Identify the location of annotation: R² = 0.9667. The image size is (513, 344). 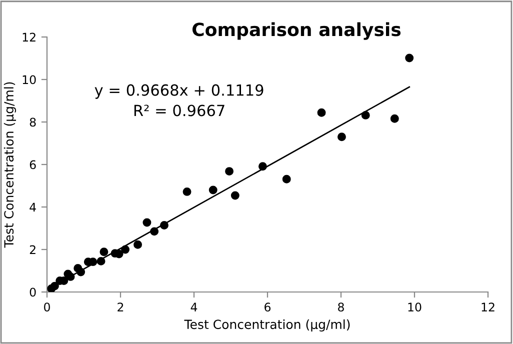
(179, 110).